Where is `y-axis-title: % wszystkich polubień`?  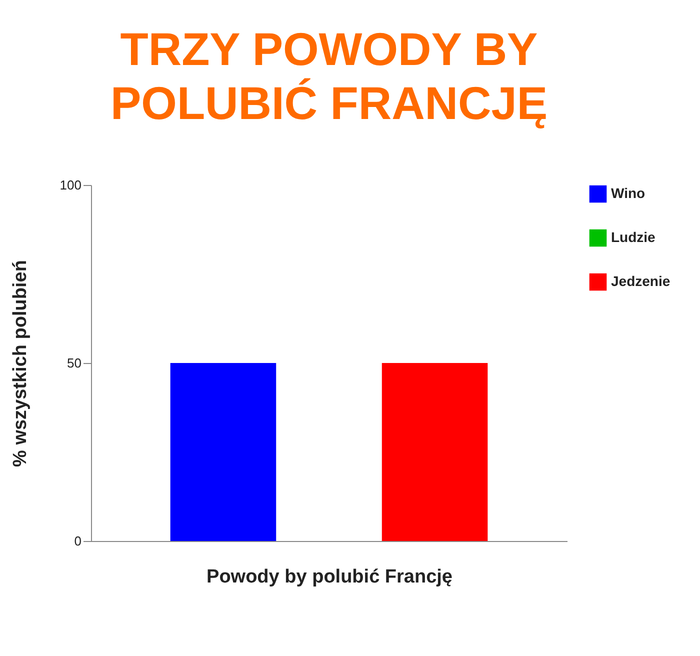 y-axis-title: % wszystkich polubień is located at coordinates (20, 363).